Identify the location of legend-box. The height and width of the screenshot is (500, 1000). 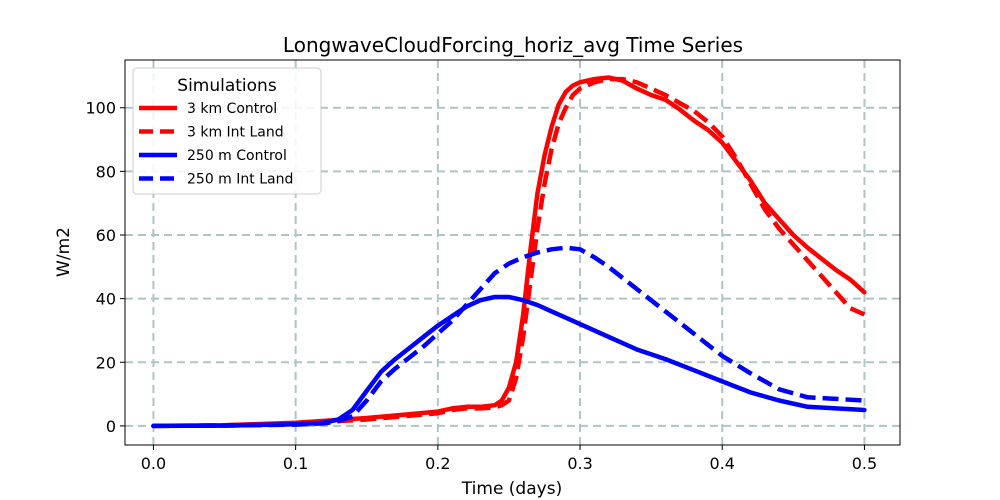
(227, 131).